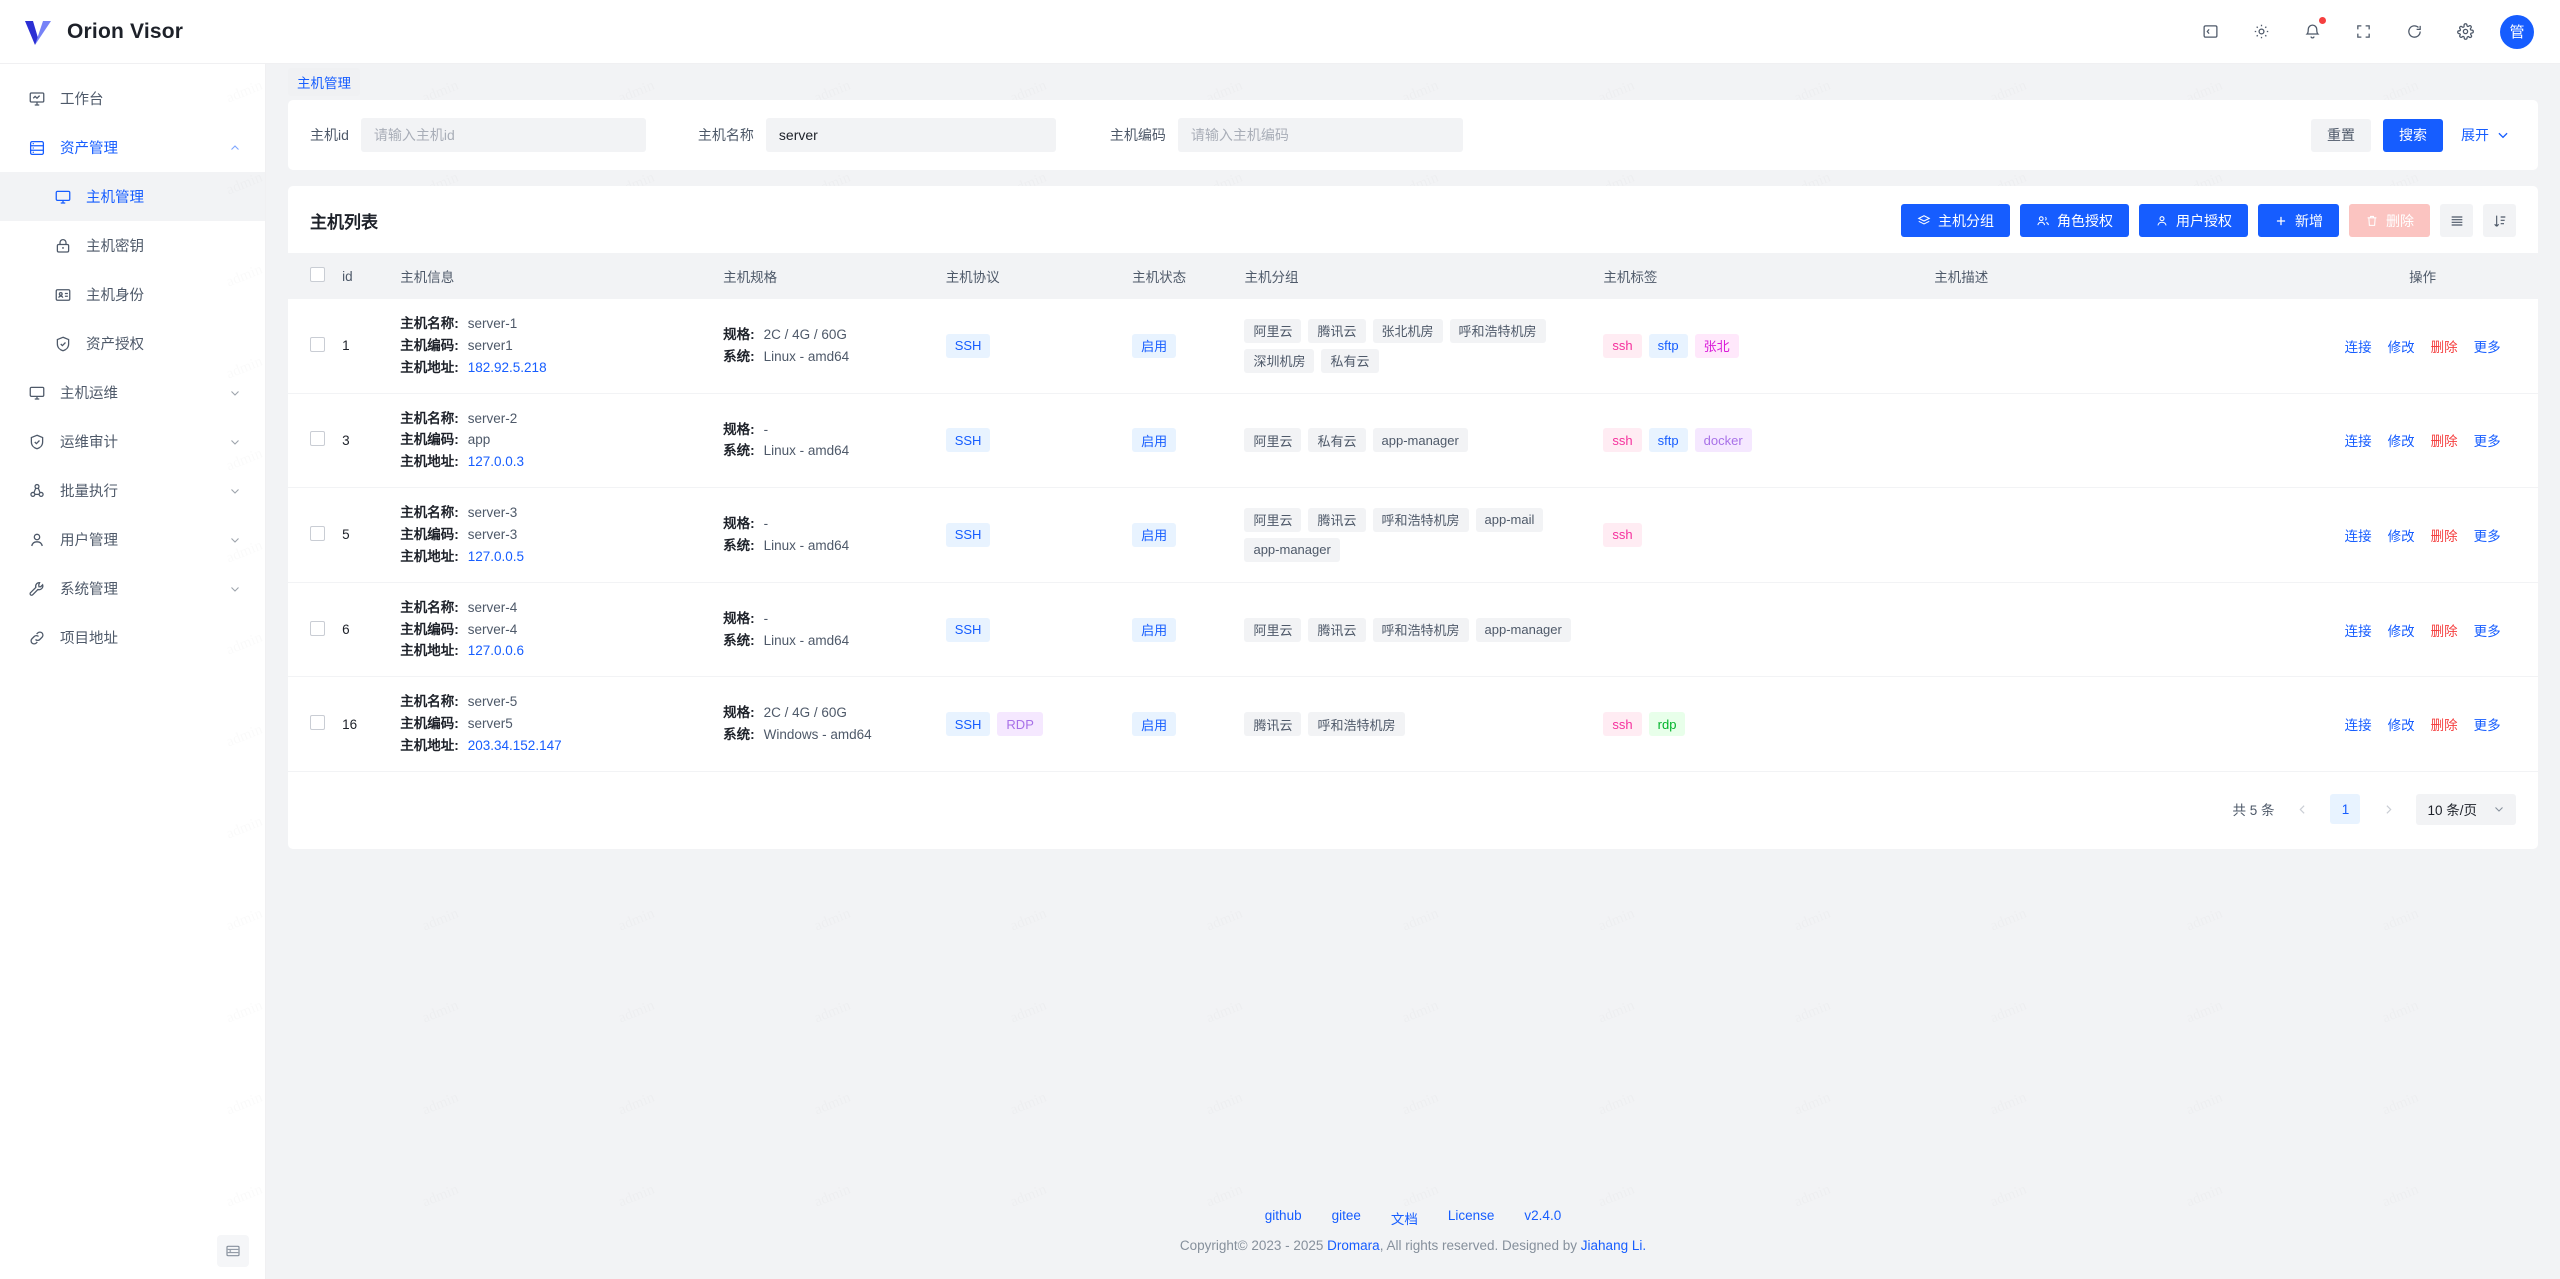 This screenshot has height=1279, width=2560. Describe the element at coordinates (1283, 1215) in the screenshot. I see `footer-link-github: github` at that location.